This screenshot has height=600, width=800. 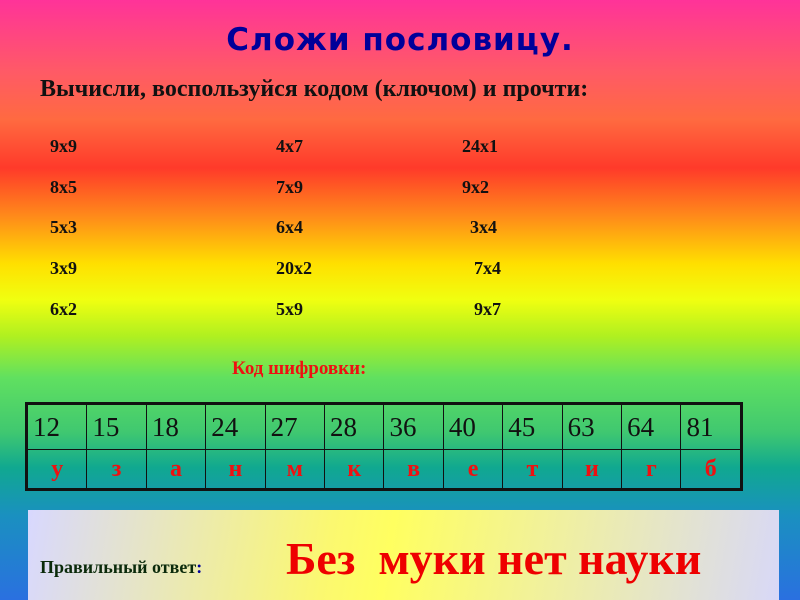 What do you see at coordinates (711, 469) in the screenshot?
I see `code-letter: б` at bounding box center [711, 469].